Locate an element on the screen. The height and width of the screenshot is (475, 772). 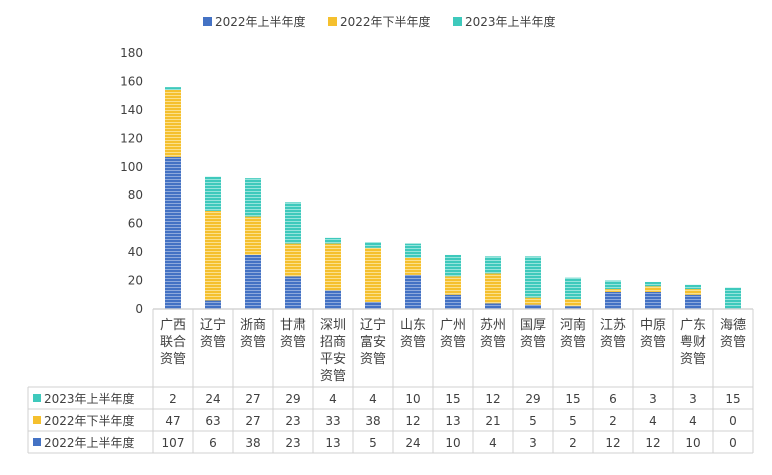
category-label: 广东 is located at coordinates (693, 325).